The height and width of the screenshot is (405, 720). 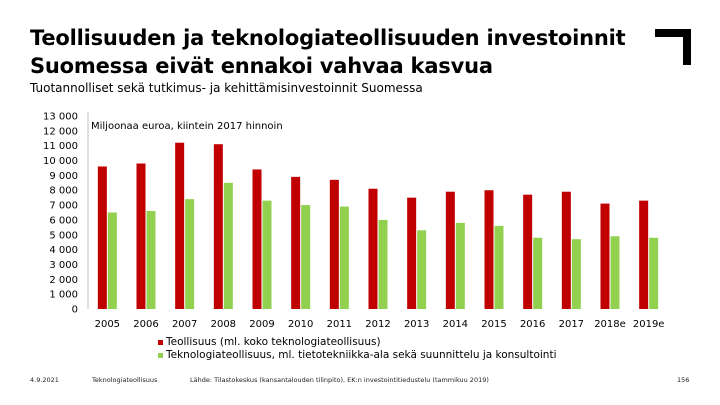 What do you see at coordinates (63, 220) in the screenshot?
I see `y-tick-label: 6 000` at bounding box center [63, 220].